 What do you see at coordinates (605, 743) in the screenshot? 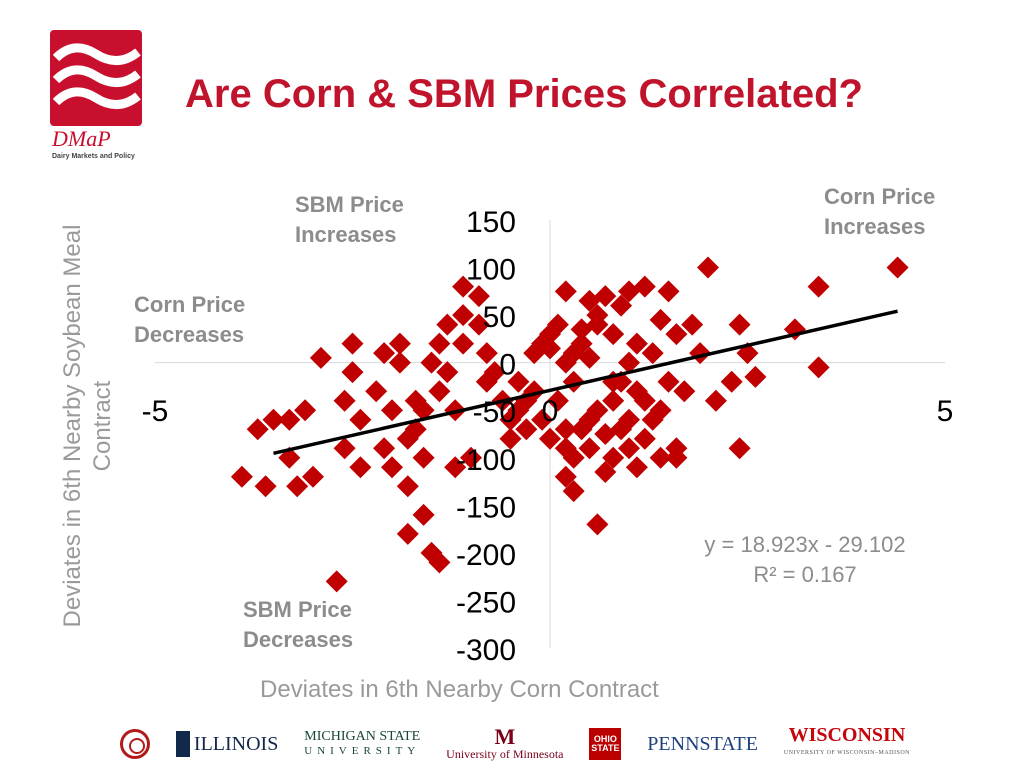
I see `ohio-state-wordmark: OHIO STATE` at bounding box center [605, 743].